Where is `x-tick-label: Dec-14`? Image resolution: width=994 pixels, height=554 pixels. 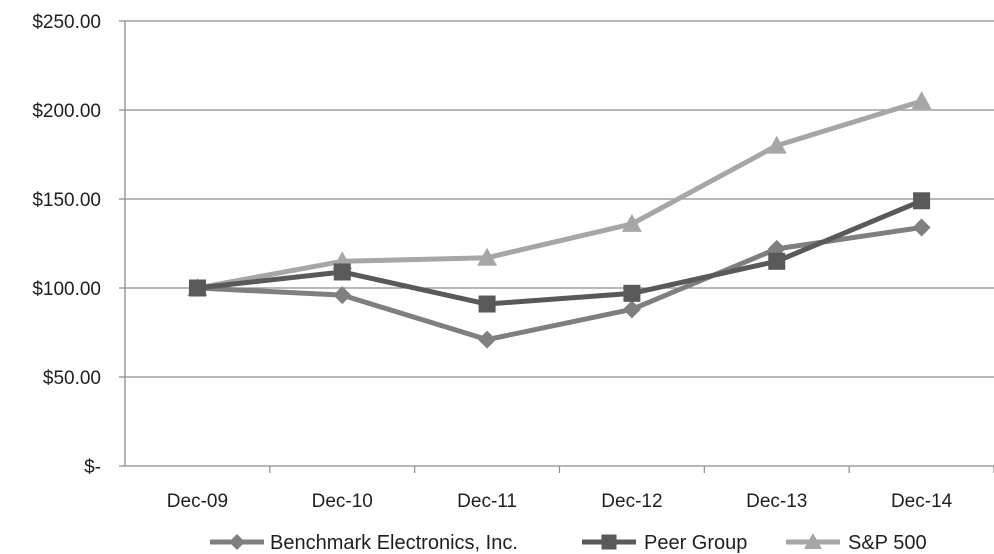
x-tick-label: Dec-14 is located at coordinates (922, 501).